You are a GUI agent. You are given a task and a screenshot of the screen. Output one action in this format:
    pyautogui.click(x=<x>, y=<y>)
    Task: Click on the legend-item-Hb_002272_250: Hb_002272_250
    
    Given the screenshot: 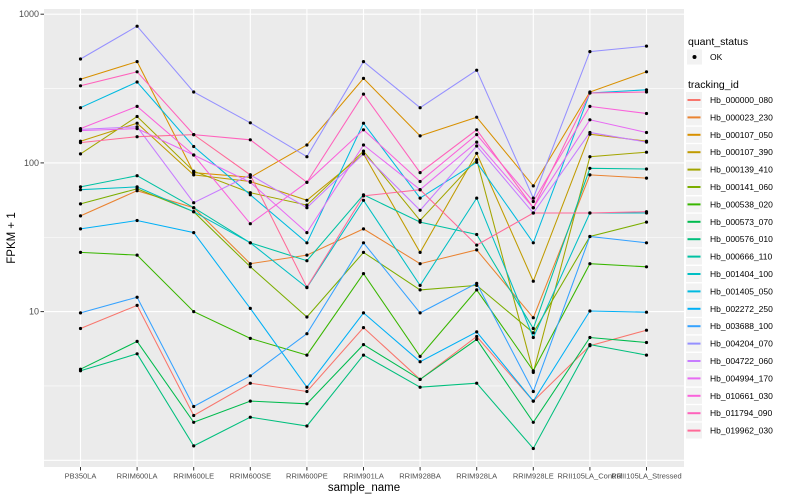 What is the action you would take?
    pyautogui.click(x=729, y=308)
    